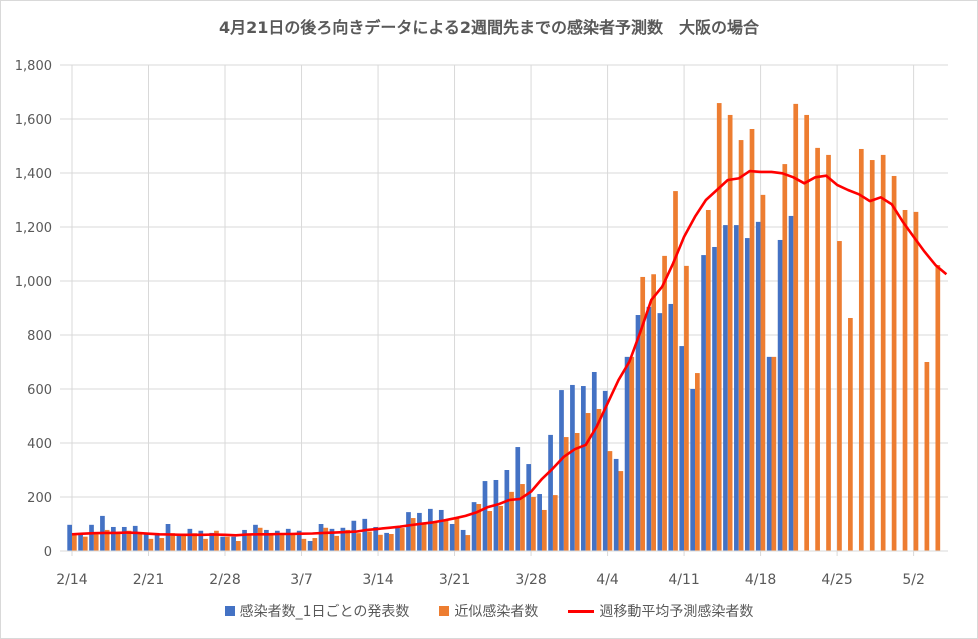  Describe the element at coordinates (836, 580) in the screenshot. I see `x-tick-label: 4/25` at that location.